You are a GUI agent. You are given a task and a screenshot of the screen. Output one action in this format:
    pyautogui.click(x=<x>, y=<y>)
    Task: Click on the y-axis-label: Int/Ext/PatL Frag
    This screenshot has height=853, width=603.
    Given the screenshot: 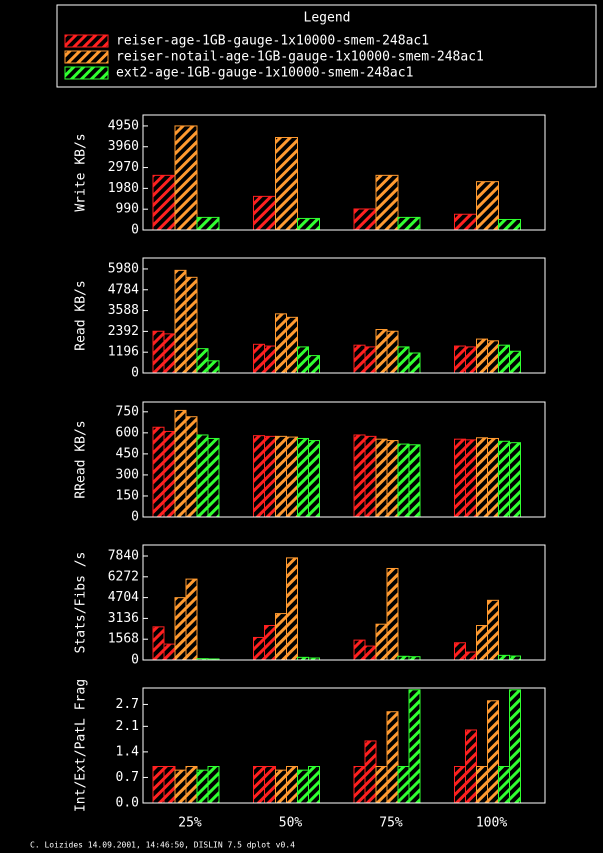 What is the action you would take?
    pyautogui.click(x=81, y=745)
    